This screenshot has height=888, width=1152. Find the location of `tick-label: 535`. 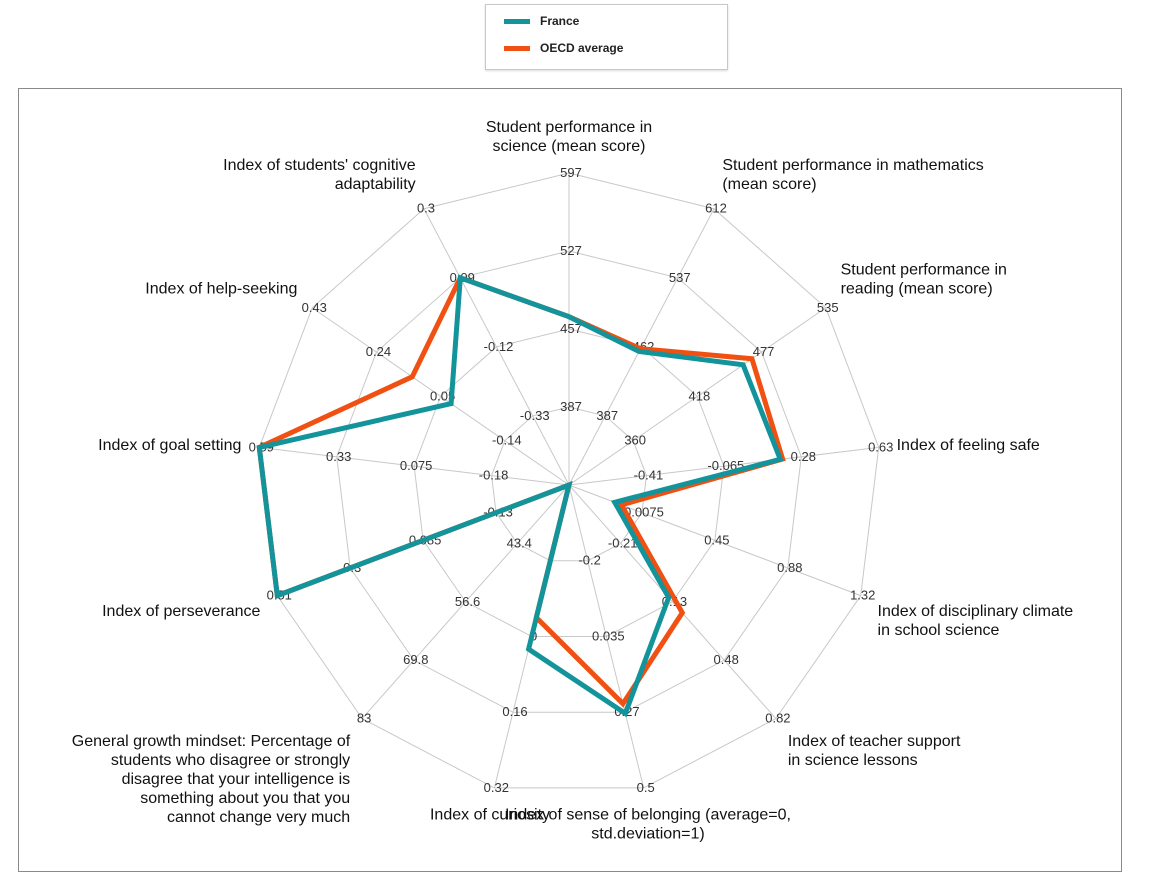

tick-label: 535 is located at coordinates (828, 307).